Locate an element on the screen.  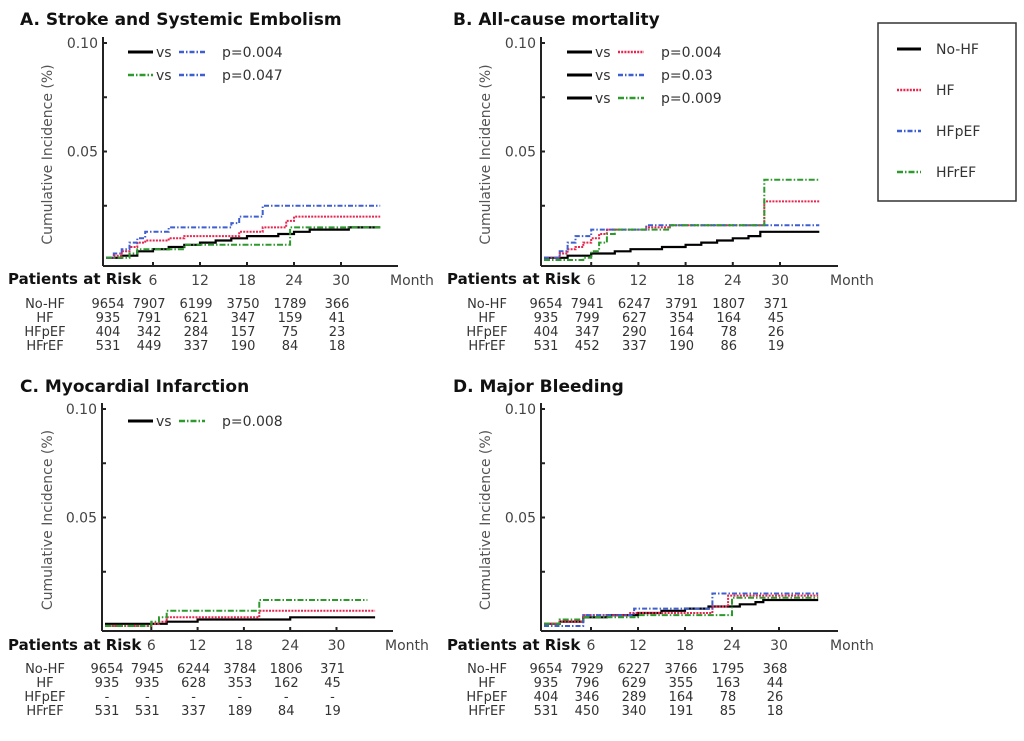
series-line-hfpef is located at coordinates (682, 241).